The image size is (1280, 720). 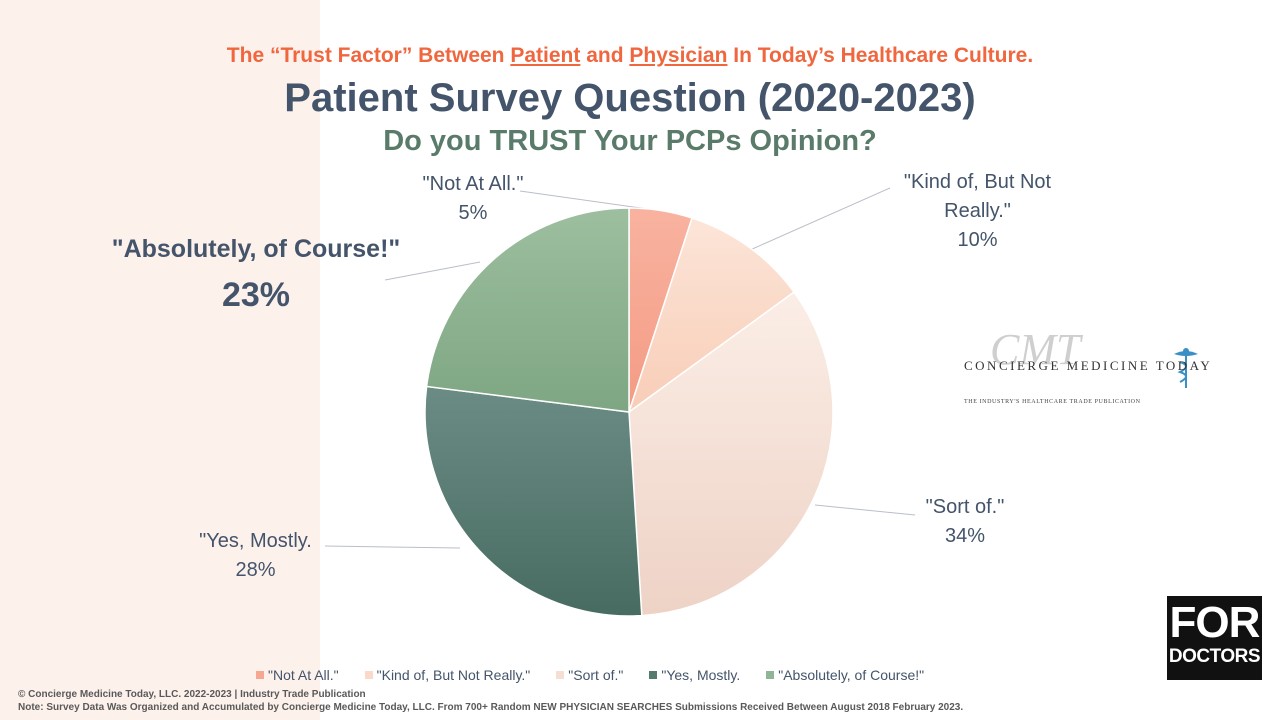 I want to click on legend-swatch-sort-of, so click(x=560, y=675).